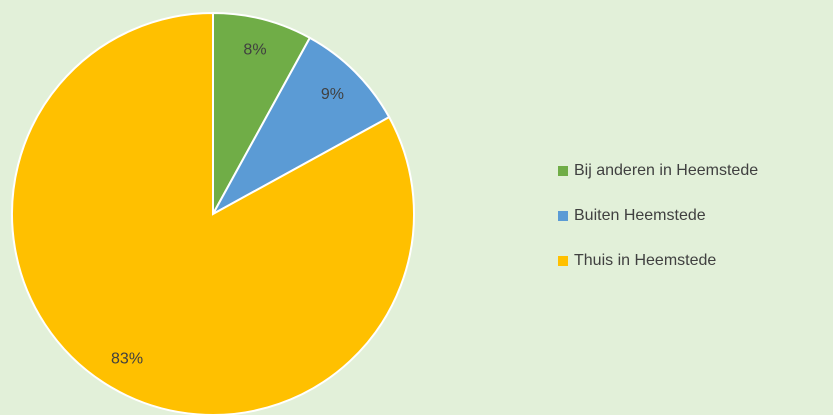  I want to click on data-label: 9%, so click(332, 94).